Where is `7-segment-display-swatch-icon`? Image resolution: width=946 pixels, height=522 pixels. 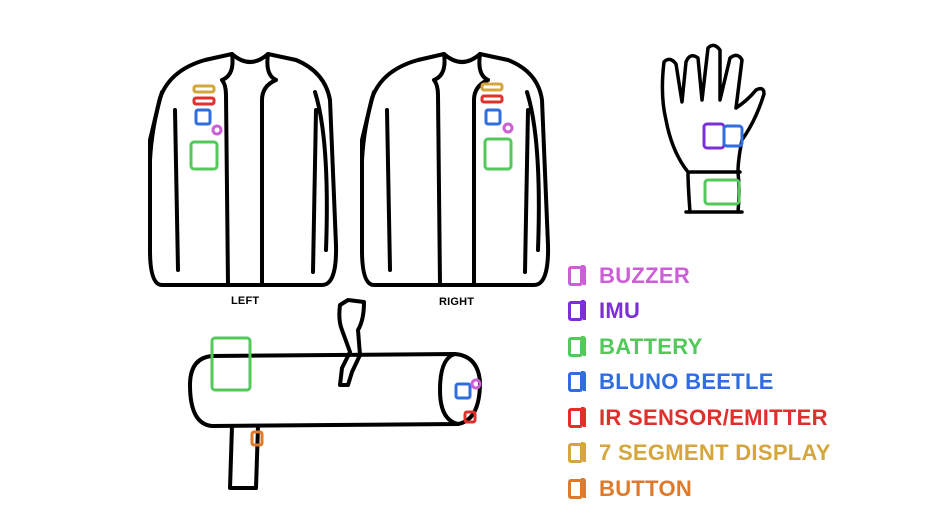 7-segment-display-swatch-icon is located at coordinates (577, 453).